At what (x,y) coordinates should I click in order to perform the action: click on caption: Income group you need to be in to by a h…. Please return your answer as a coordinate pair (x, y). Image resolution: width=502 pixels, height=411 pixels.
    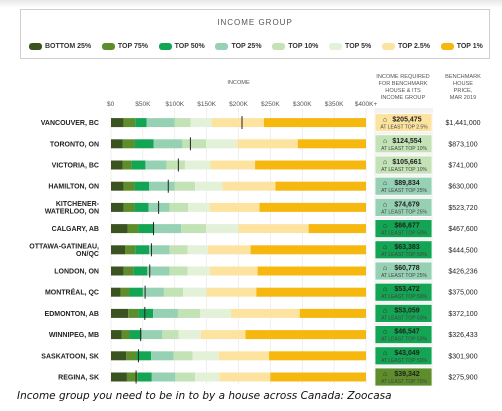
    Looking at the image, I should click on (204, 396).